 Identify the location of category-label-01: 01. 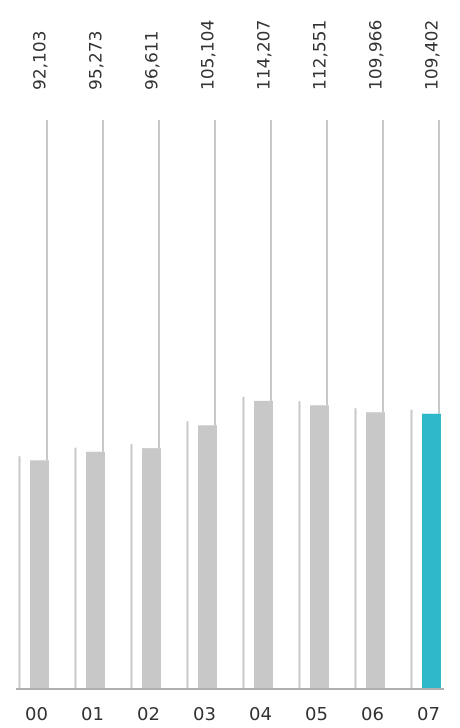
(92, 714).